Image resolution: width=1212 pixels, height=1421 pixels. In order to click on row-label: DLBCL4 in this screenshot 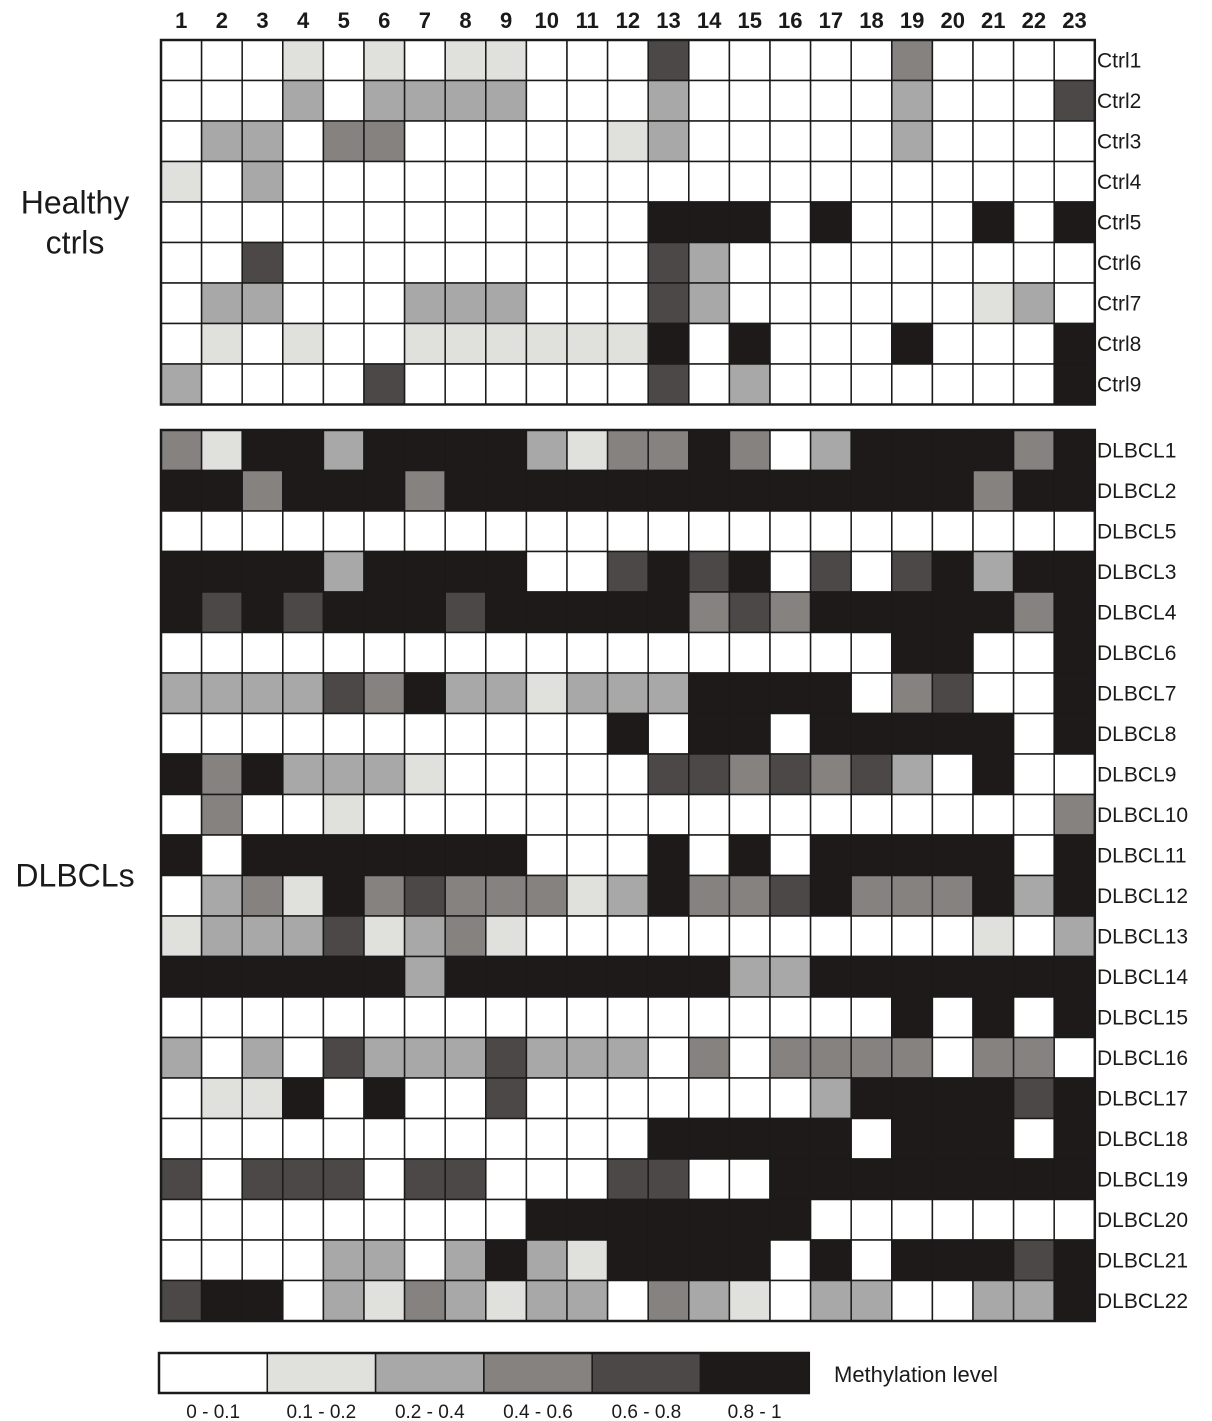, I will do `click(1137, 612)`.